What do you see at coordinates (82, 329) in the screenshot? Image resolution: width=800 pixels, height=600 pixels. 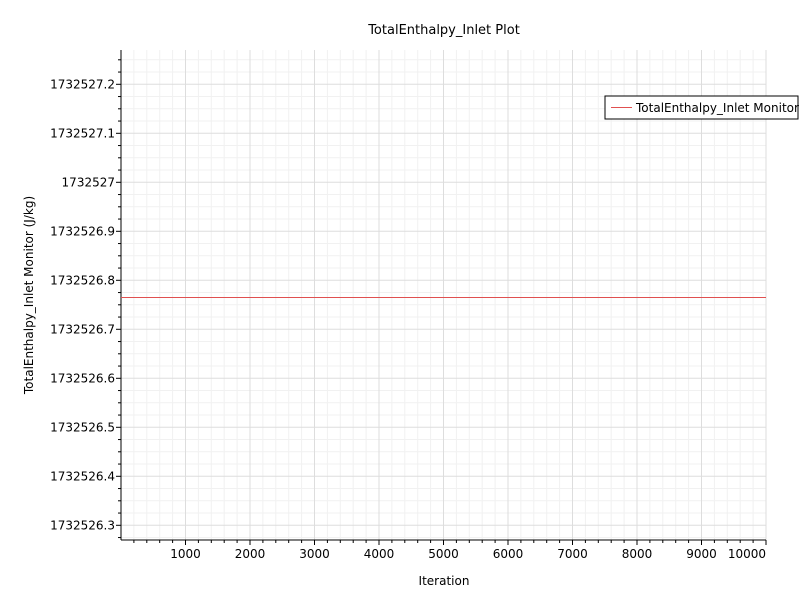 I see `y-tick-label: 1732526.7` at bounding box center [82, 329].